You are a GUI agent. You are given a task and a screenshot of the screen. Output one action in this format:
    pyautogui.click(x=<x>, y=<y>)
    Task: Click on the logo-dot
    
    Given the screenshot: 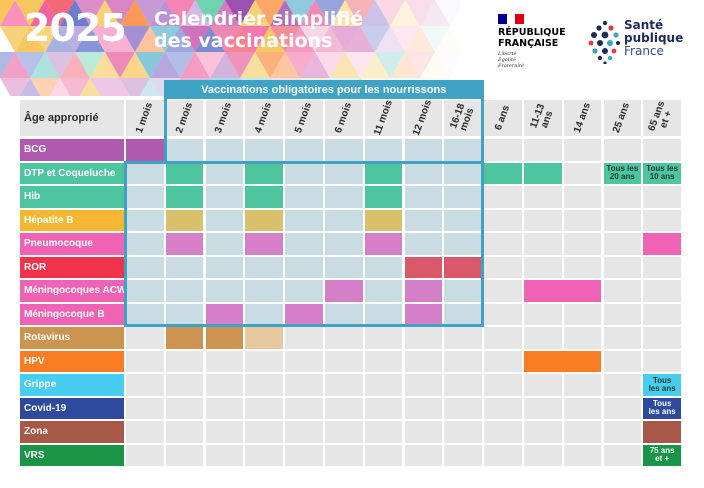 What is the action you would take?
    pyautogui.click(x=605, y=62)
    